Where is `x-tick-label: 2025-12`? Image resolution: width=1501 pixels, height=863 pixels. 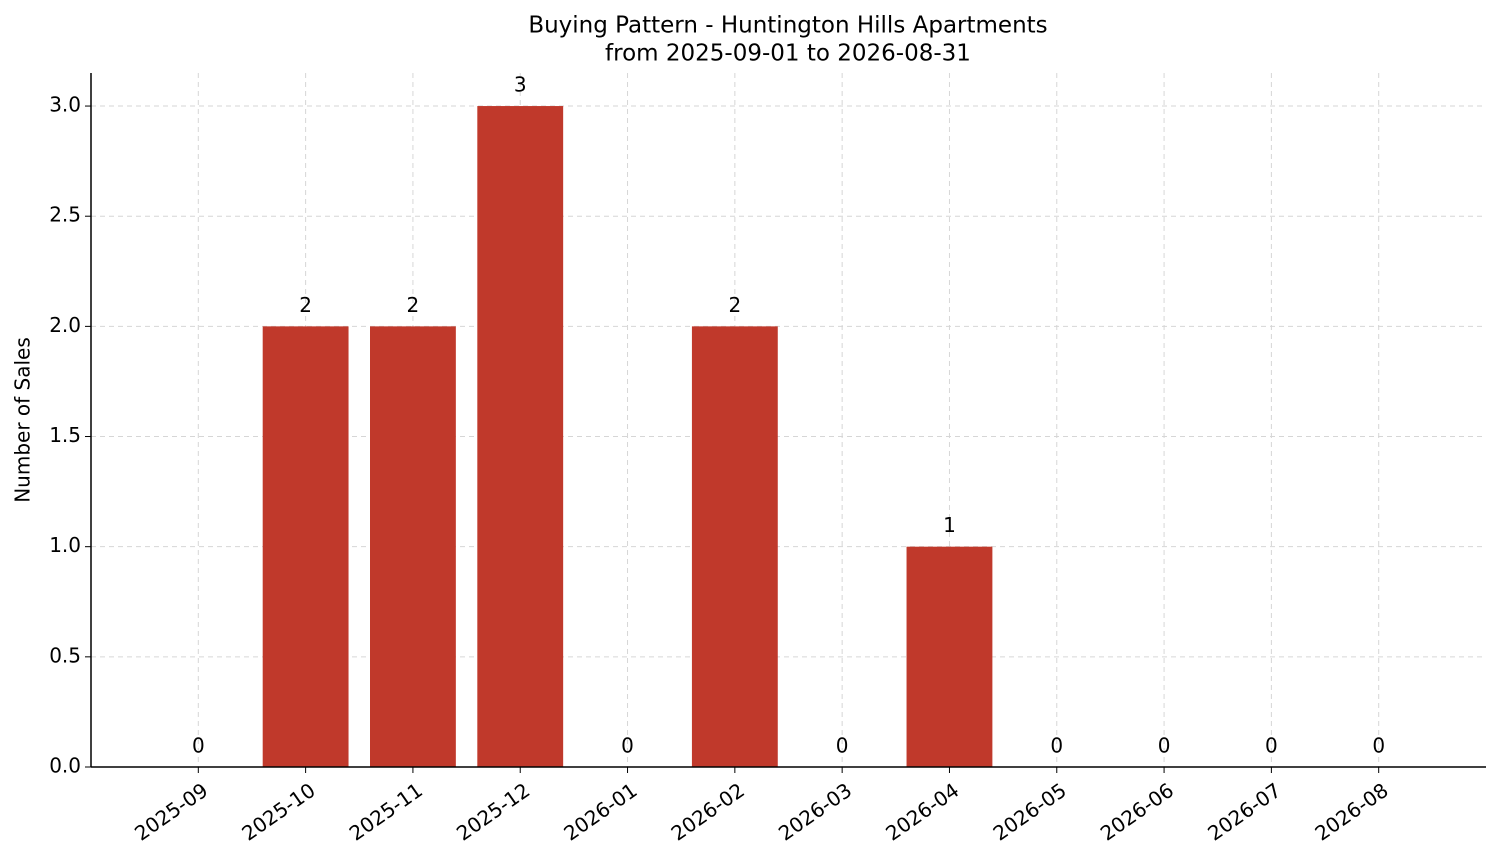 x-tick-label: 2025-12 is located at coordinates (493, 812).